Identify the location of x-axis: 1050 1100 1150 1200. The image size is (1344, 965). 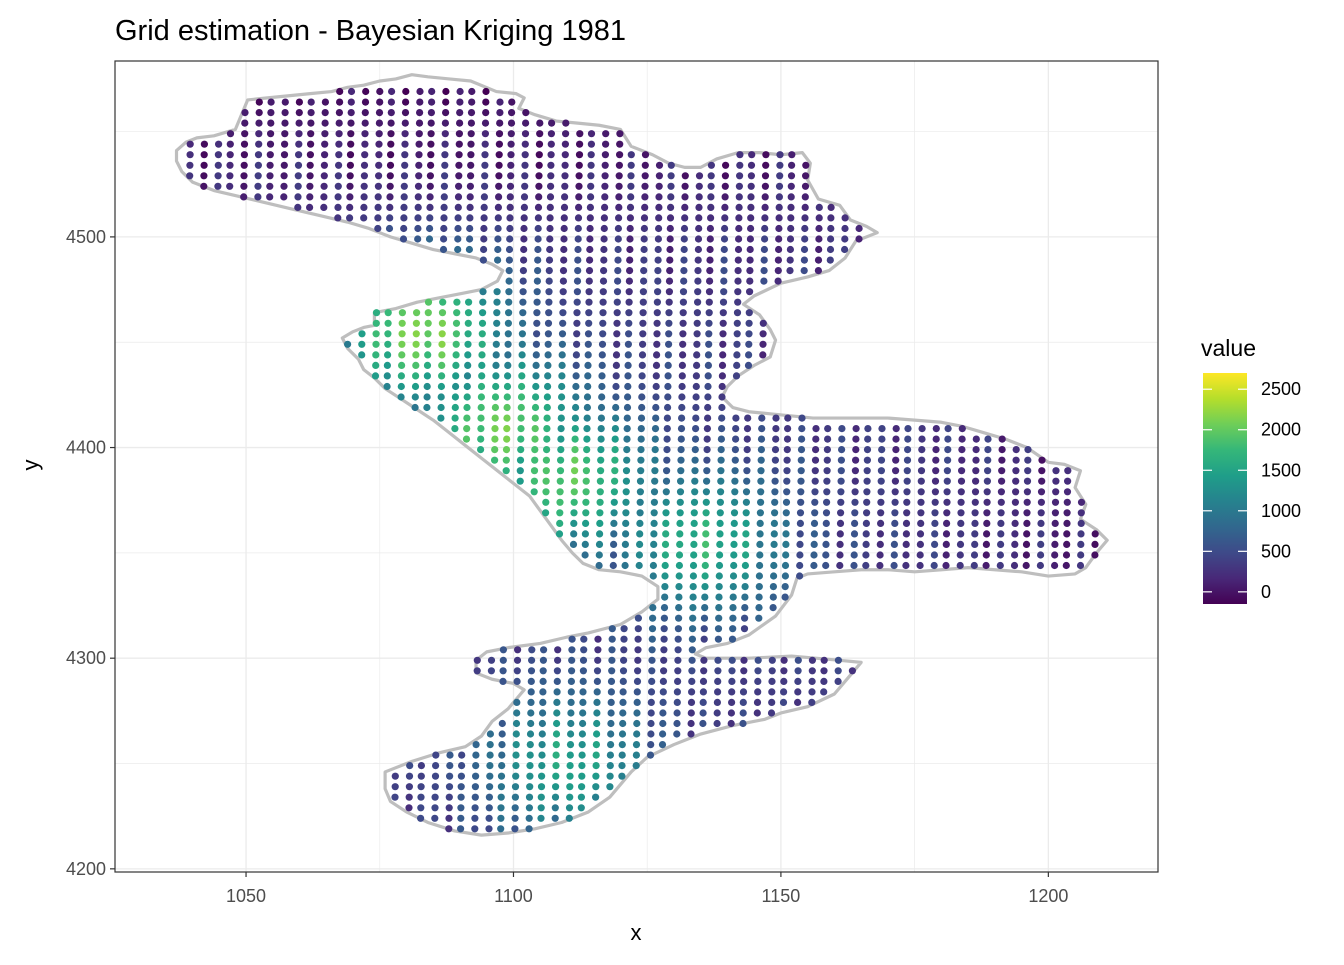
(647, 889).